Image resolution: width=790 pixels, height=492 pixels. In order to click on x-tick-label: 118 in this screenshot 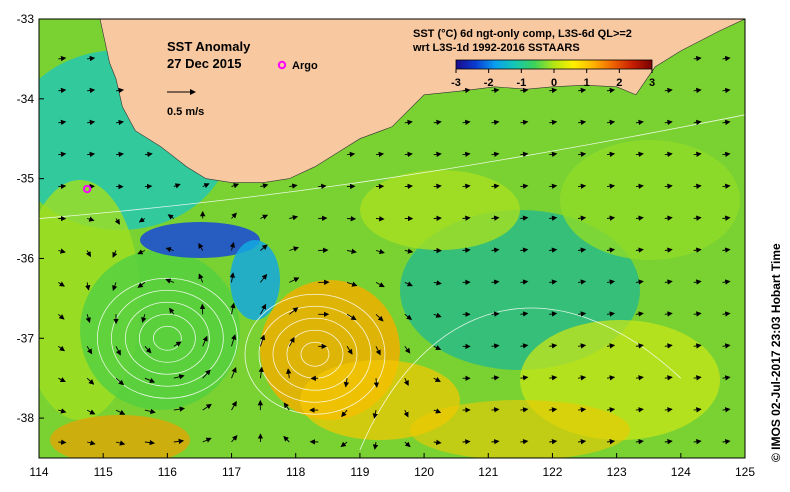, I will do `click(295, 472)`.